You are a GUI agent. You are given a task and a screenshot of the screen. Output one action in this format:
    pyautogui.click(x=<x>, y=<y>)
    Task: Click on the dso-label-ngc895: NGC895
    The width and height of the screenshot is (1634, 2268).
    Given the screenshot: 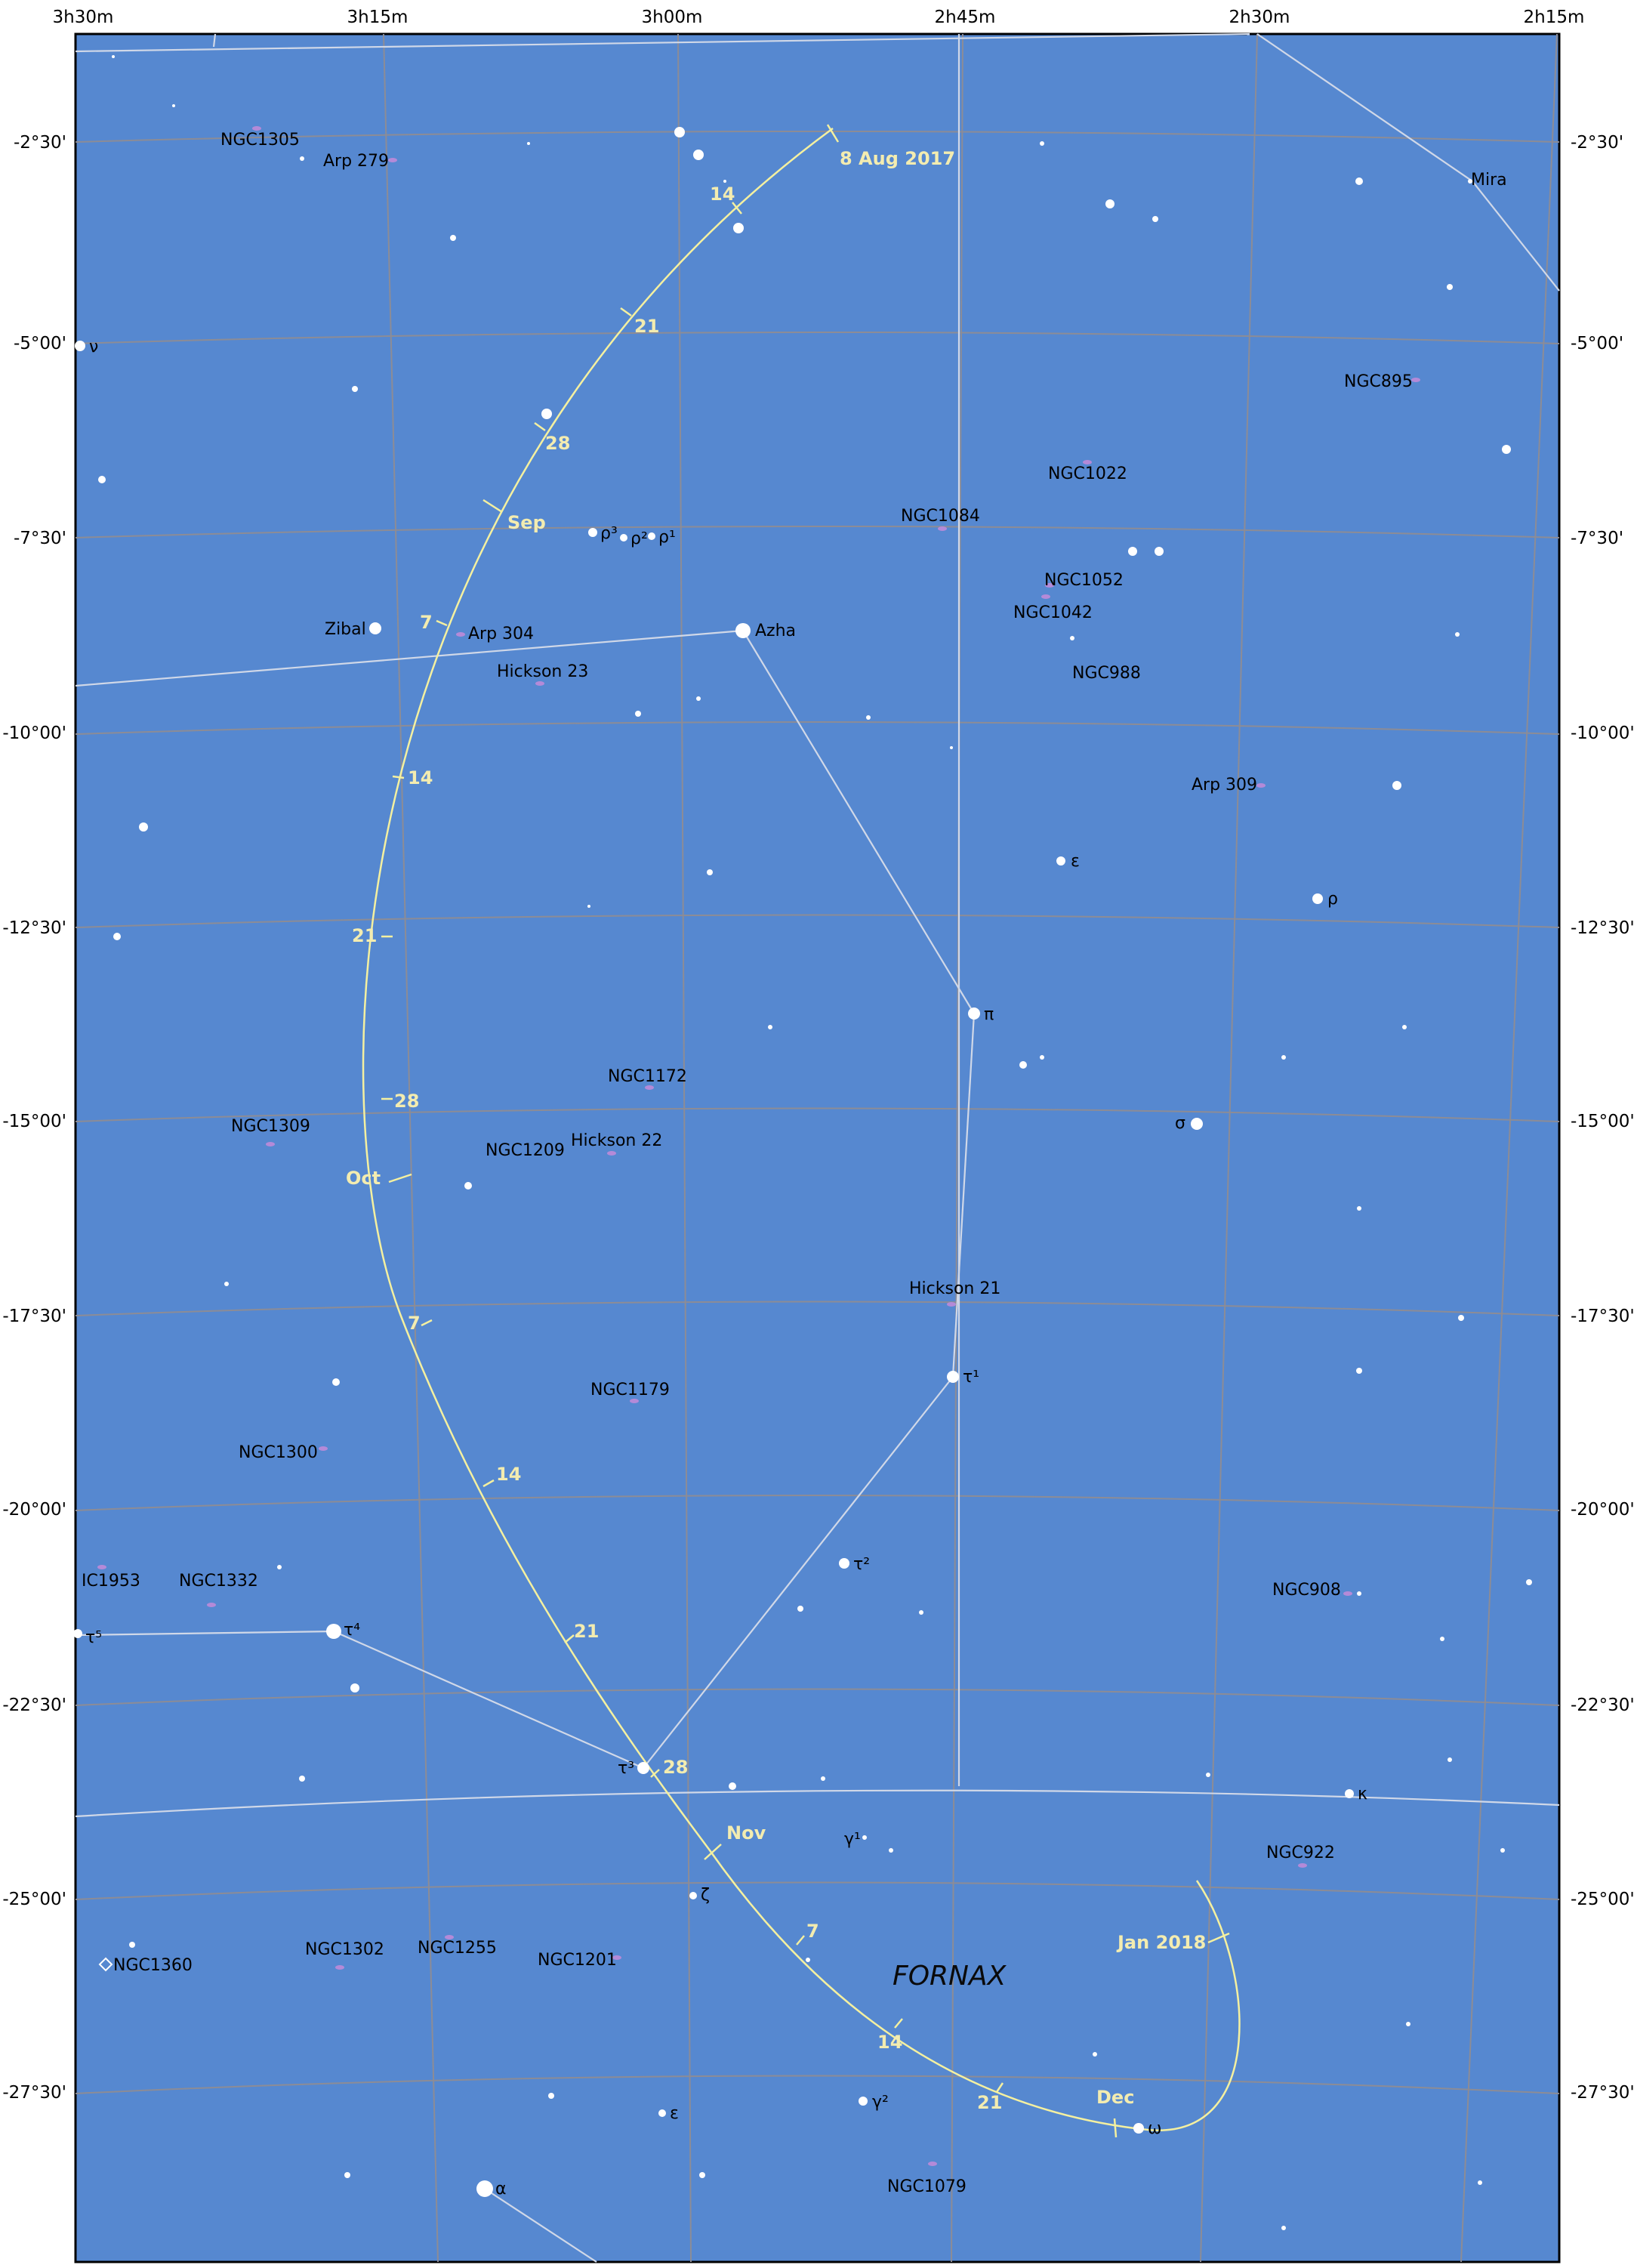 What is the action you would take?
    pyautogui.click(x=1379, y=381)
    